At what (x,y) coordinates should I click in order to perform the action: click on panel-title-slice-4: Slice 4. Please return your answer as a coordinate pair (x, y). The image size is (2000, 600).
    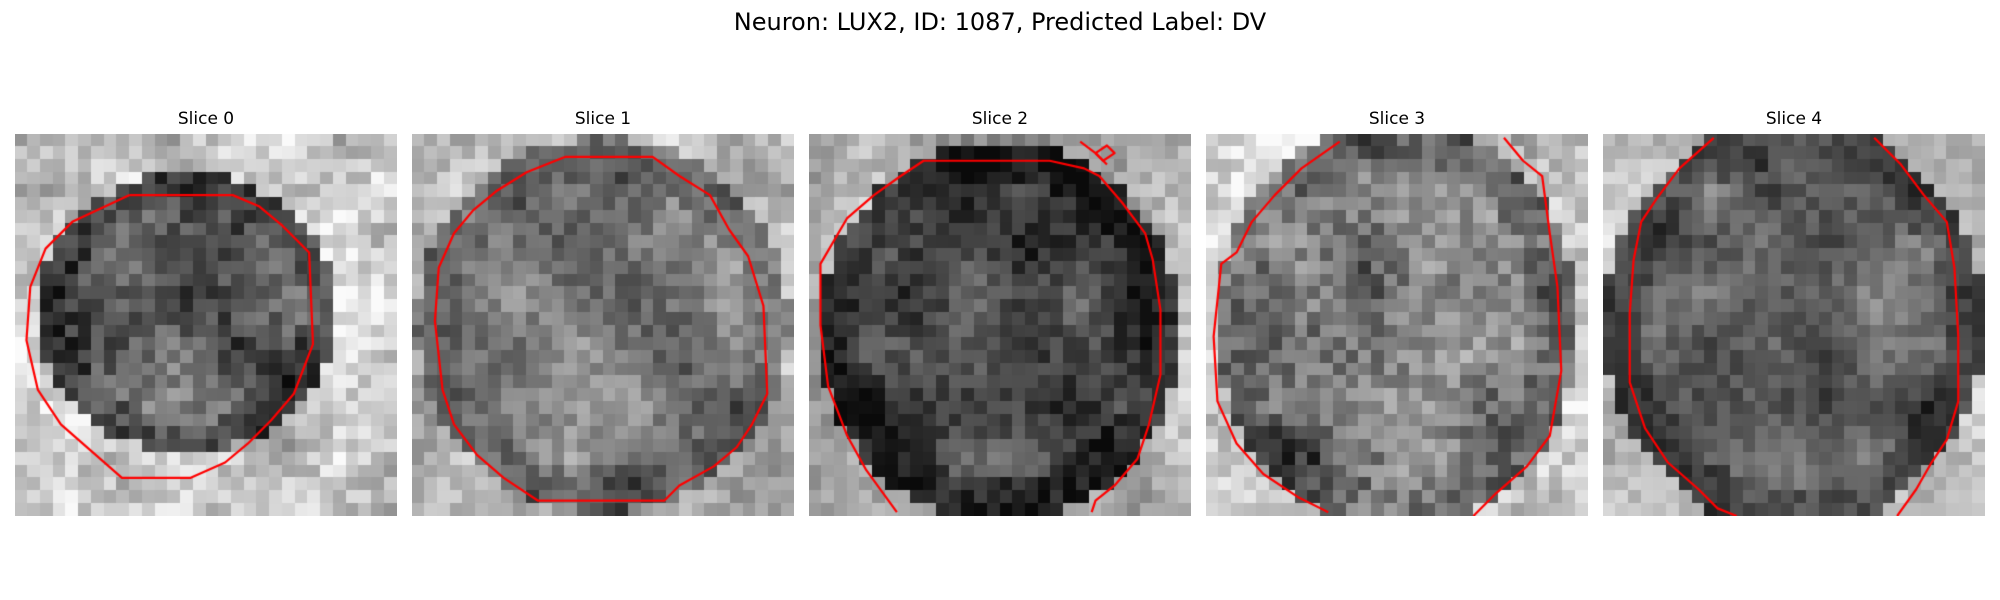
    Looking at the image, I should click on (1794, 119).